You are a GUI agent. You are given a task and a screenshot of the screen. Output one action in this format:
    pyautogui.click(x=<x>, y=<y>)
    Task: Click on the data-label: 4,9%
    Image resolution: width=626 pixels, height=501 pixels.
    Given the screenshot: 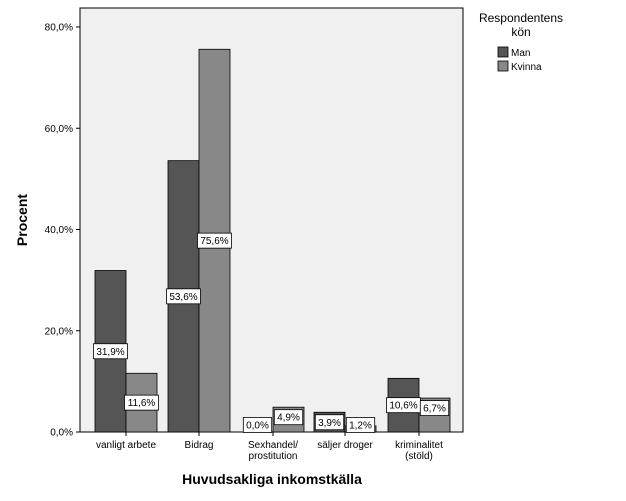 What is the action you would take?
    pyautogui.click(x=288, y=418)
    